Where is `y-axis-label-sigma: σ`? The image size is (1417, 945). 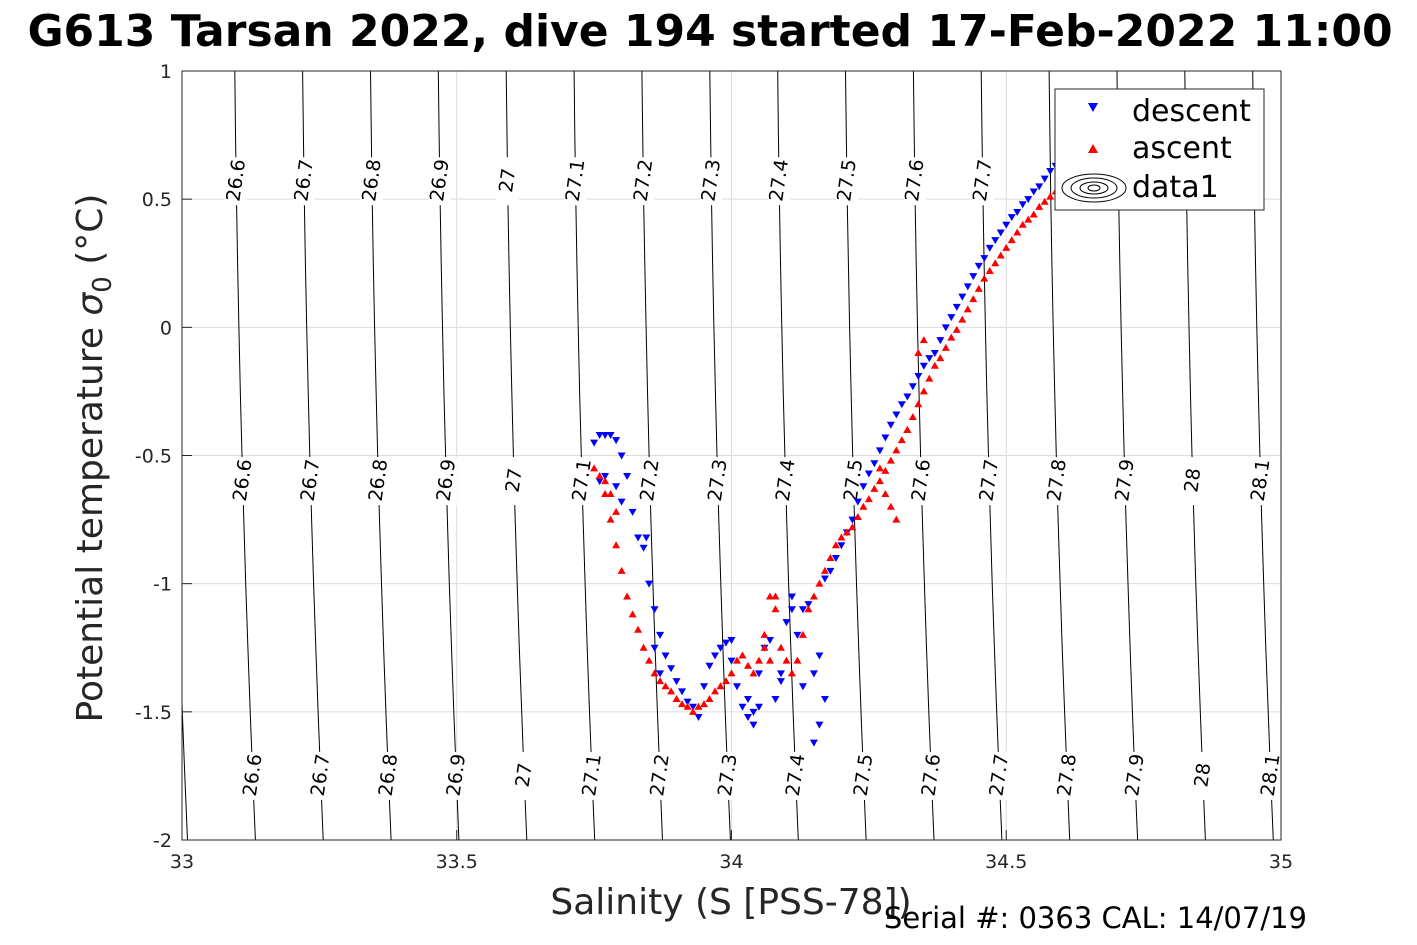 y-axis-label-sigma: σ is located at coordinates (90, 304).